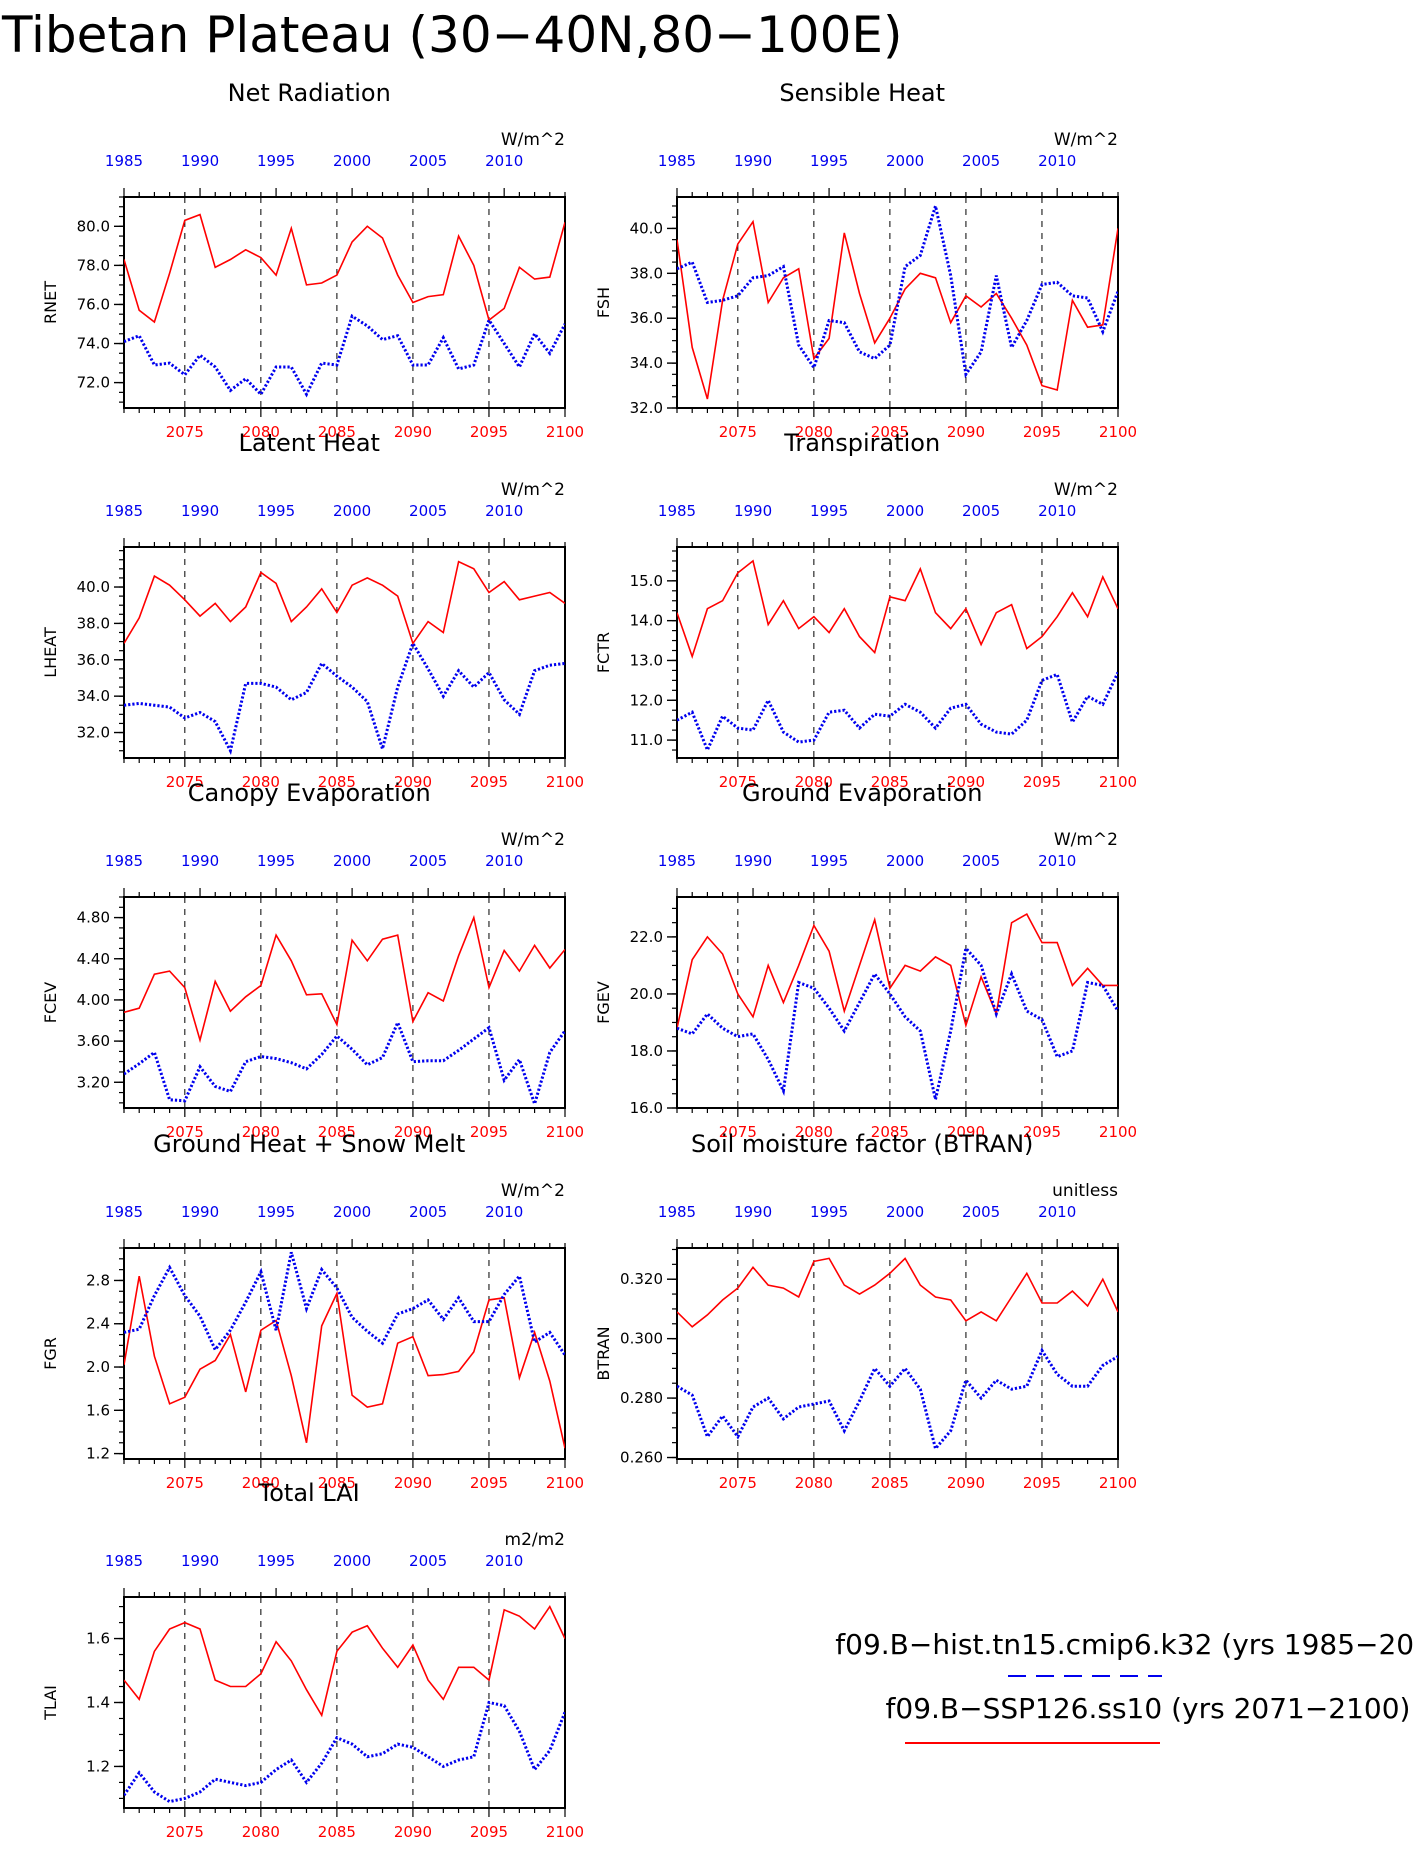  Describe the element at coordinates (93, 1082) in the screenshot. I see `y-tick-label: 3.20` at that location.